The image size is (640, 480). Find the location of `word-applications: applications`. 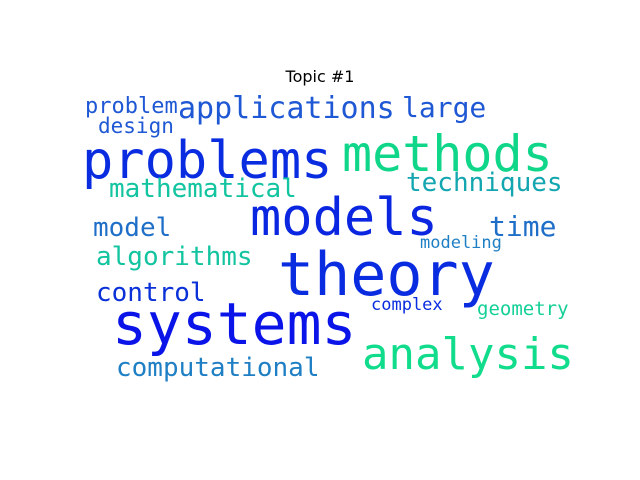

word-applications: applications is located at coordinates (286, 108).